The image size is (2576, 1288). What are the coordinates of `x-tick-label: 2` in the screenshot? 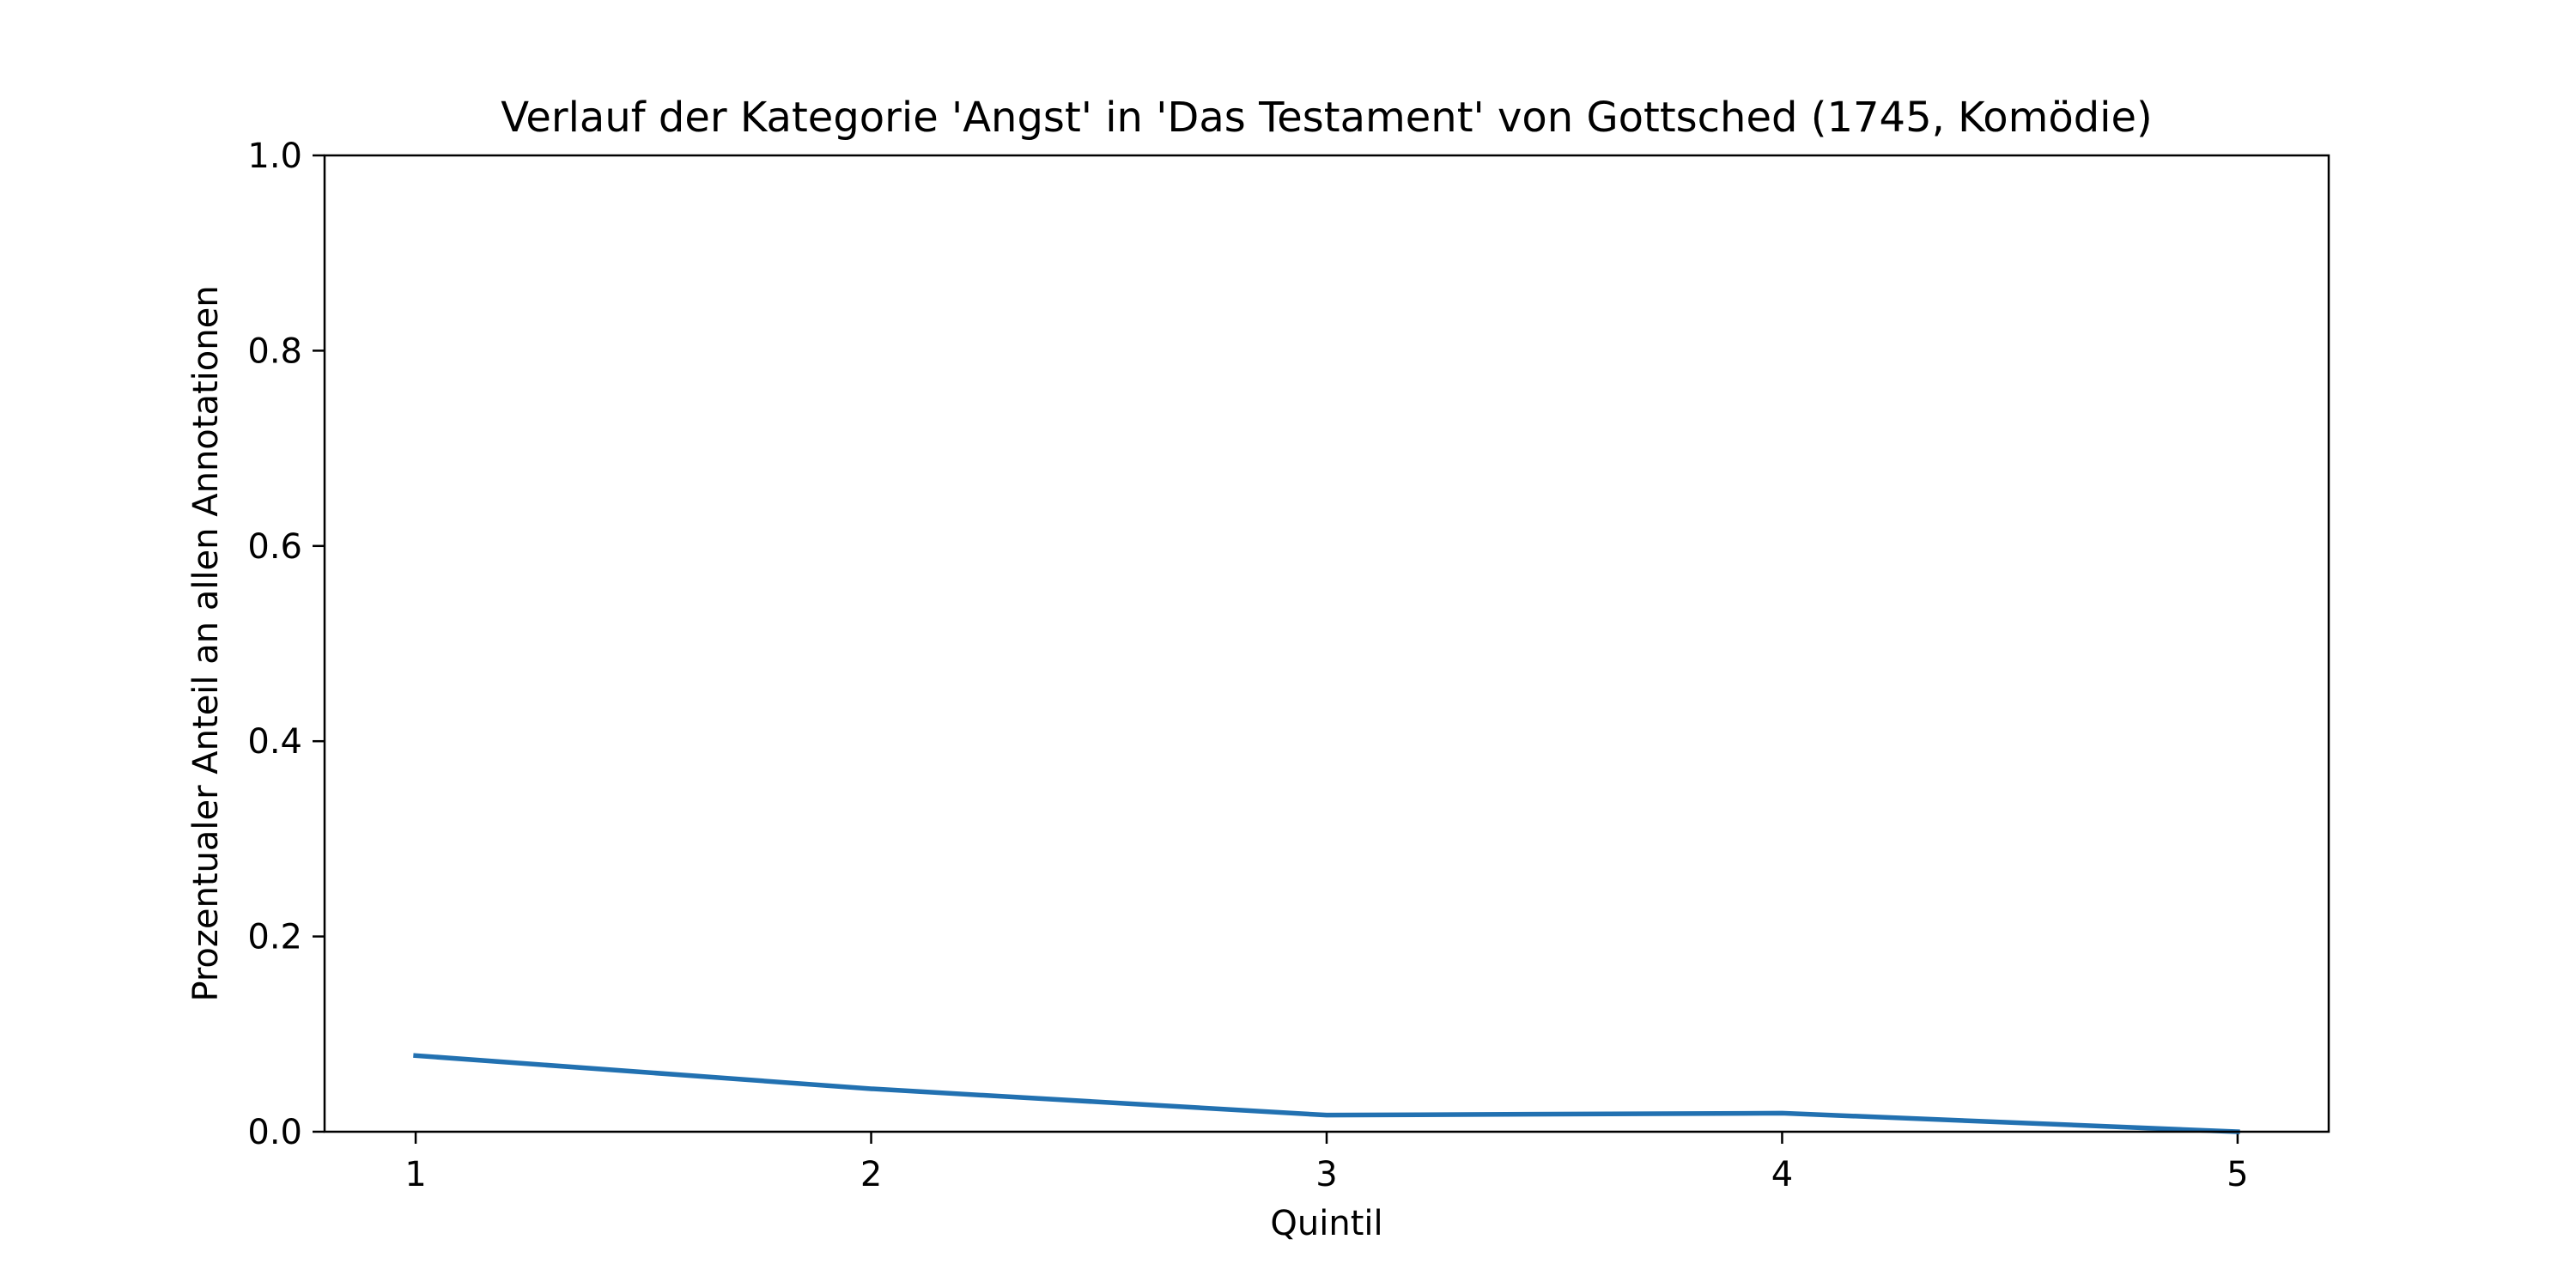 It's located at (871, 1174).